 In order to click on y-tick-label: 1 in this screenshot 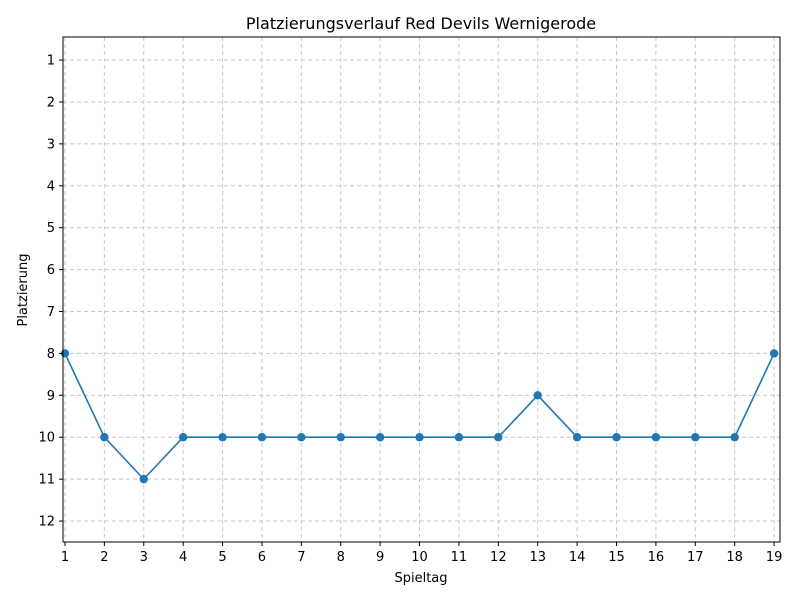, I will do `click(51, 61)`.